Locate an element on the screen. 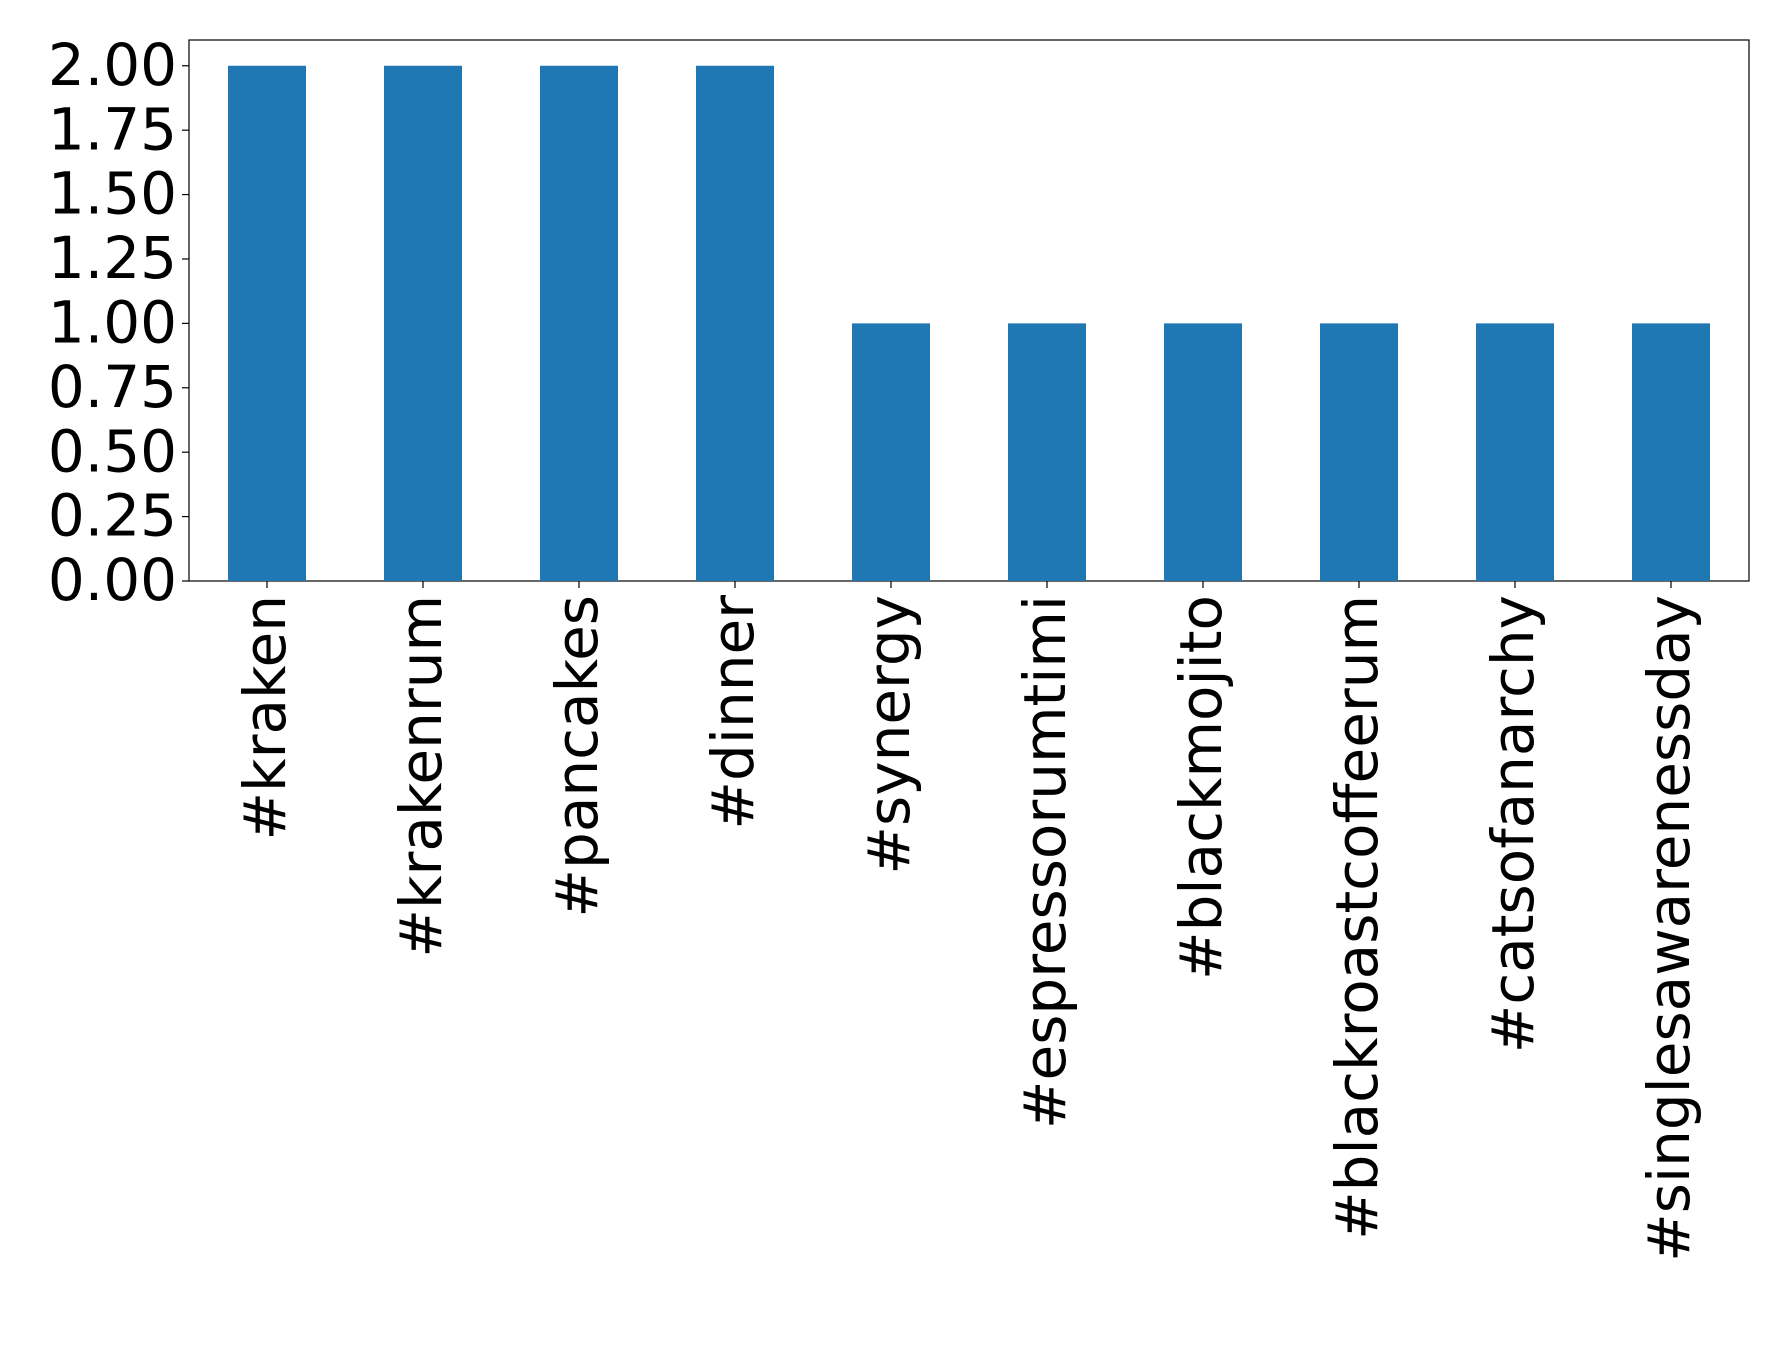  x-tick-label: #blackmojito is located at coordinates (1201, 787).